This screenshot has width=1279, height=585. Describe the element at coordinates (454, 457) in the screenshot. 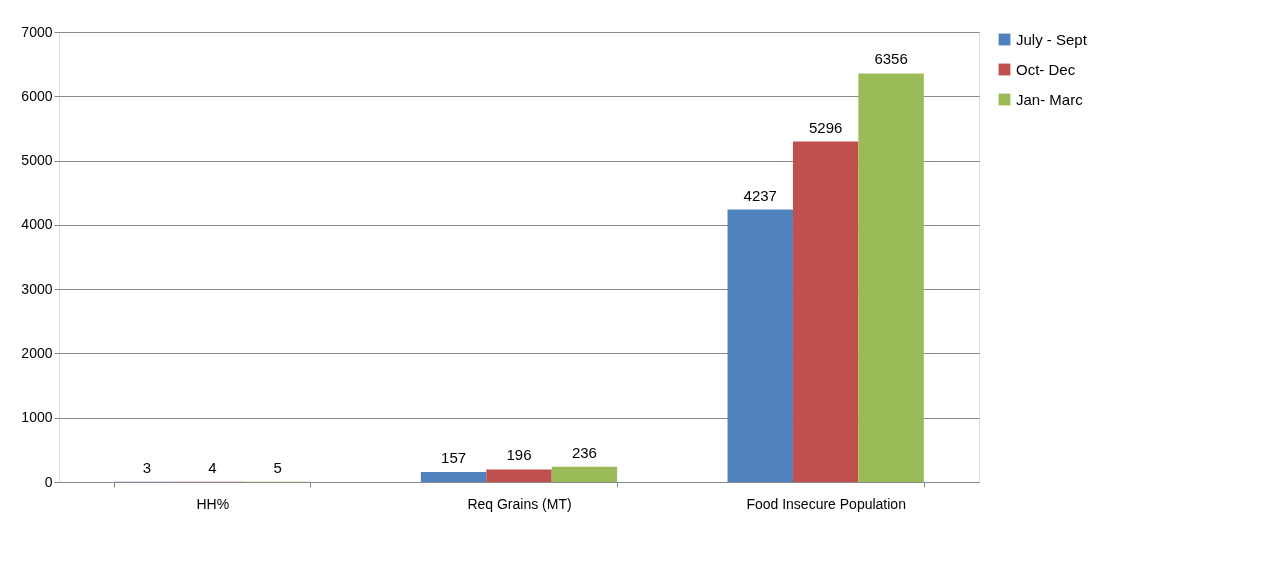

I see `data-label: 157` at that location.